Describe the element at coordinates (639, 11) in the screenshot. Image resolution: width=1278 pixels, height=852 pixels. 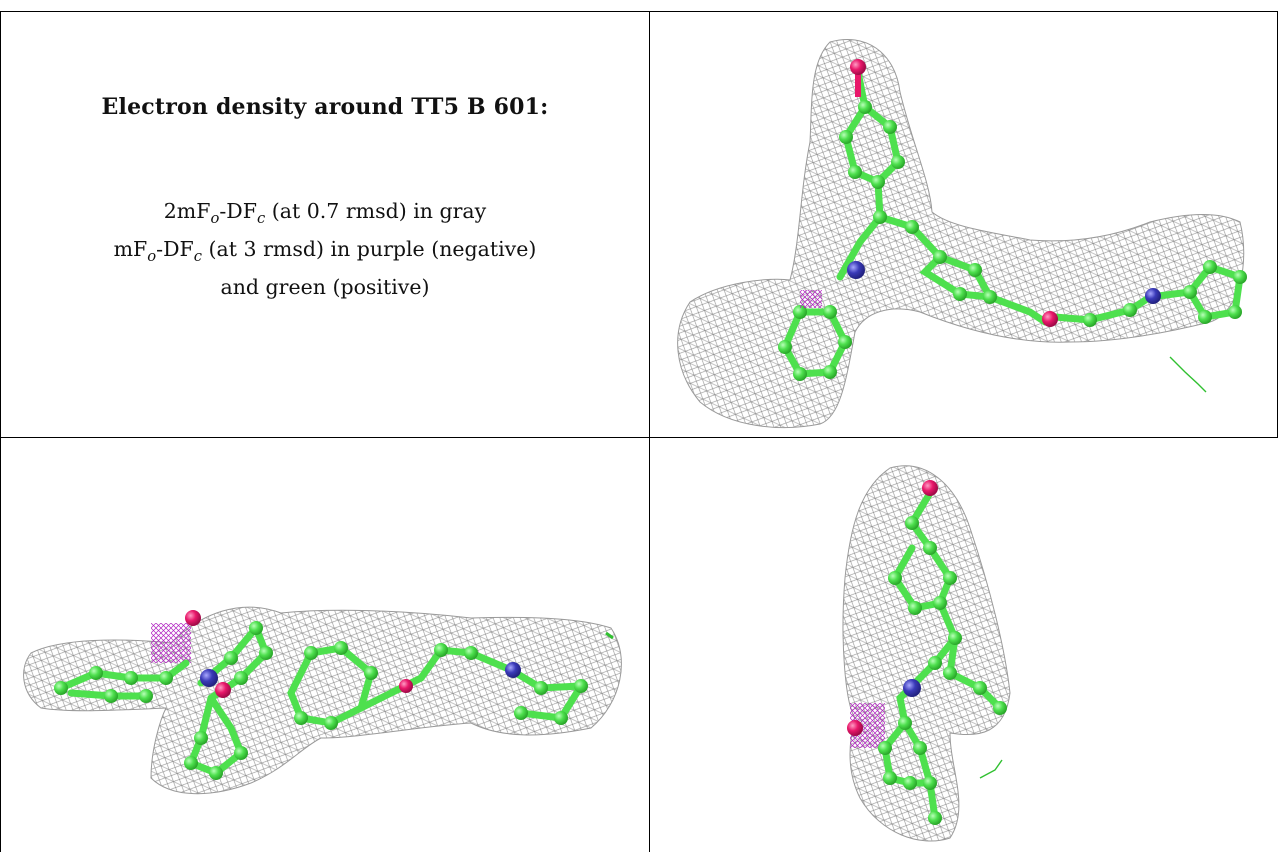
I see `table-border-top` at that location.